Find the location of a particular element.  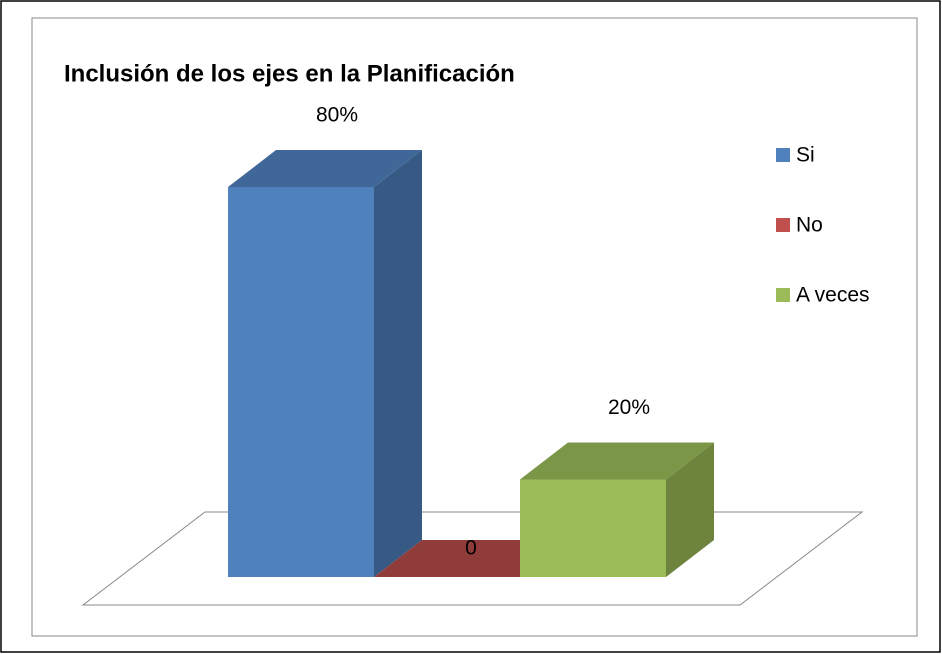

value-label: 80% is located at coordinates (337, 115).